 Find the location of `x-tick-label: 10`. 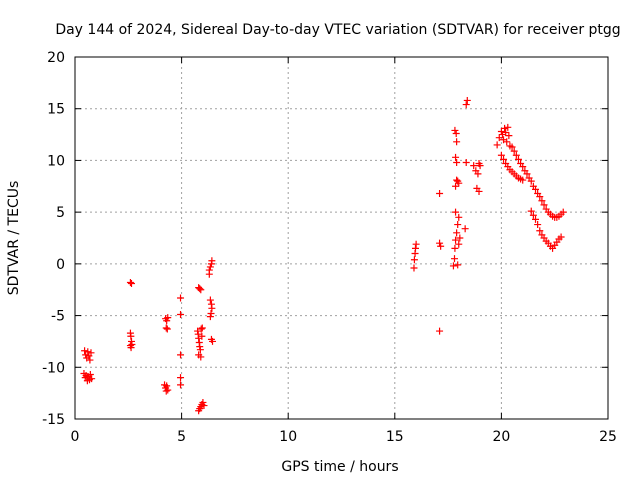

x-tick-label: 10 is located at coordinates (288, 437).